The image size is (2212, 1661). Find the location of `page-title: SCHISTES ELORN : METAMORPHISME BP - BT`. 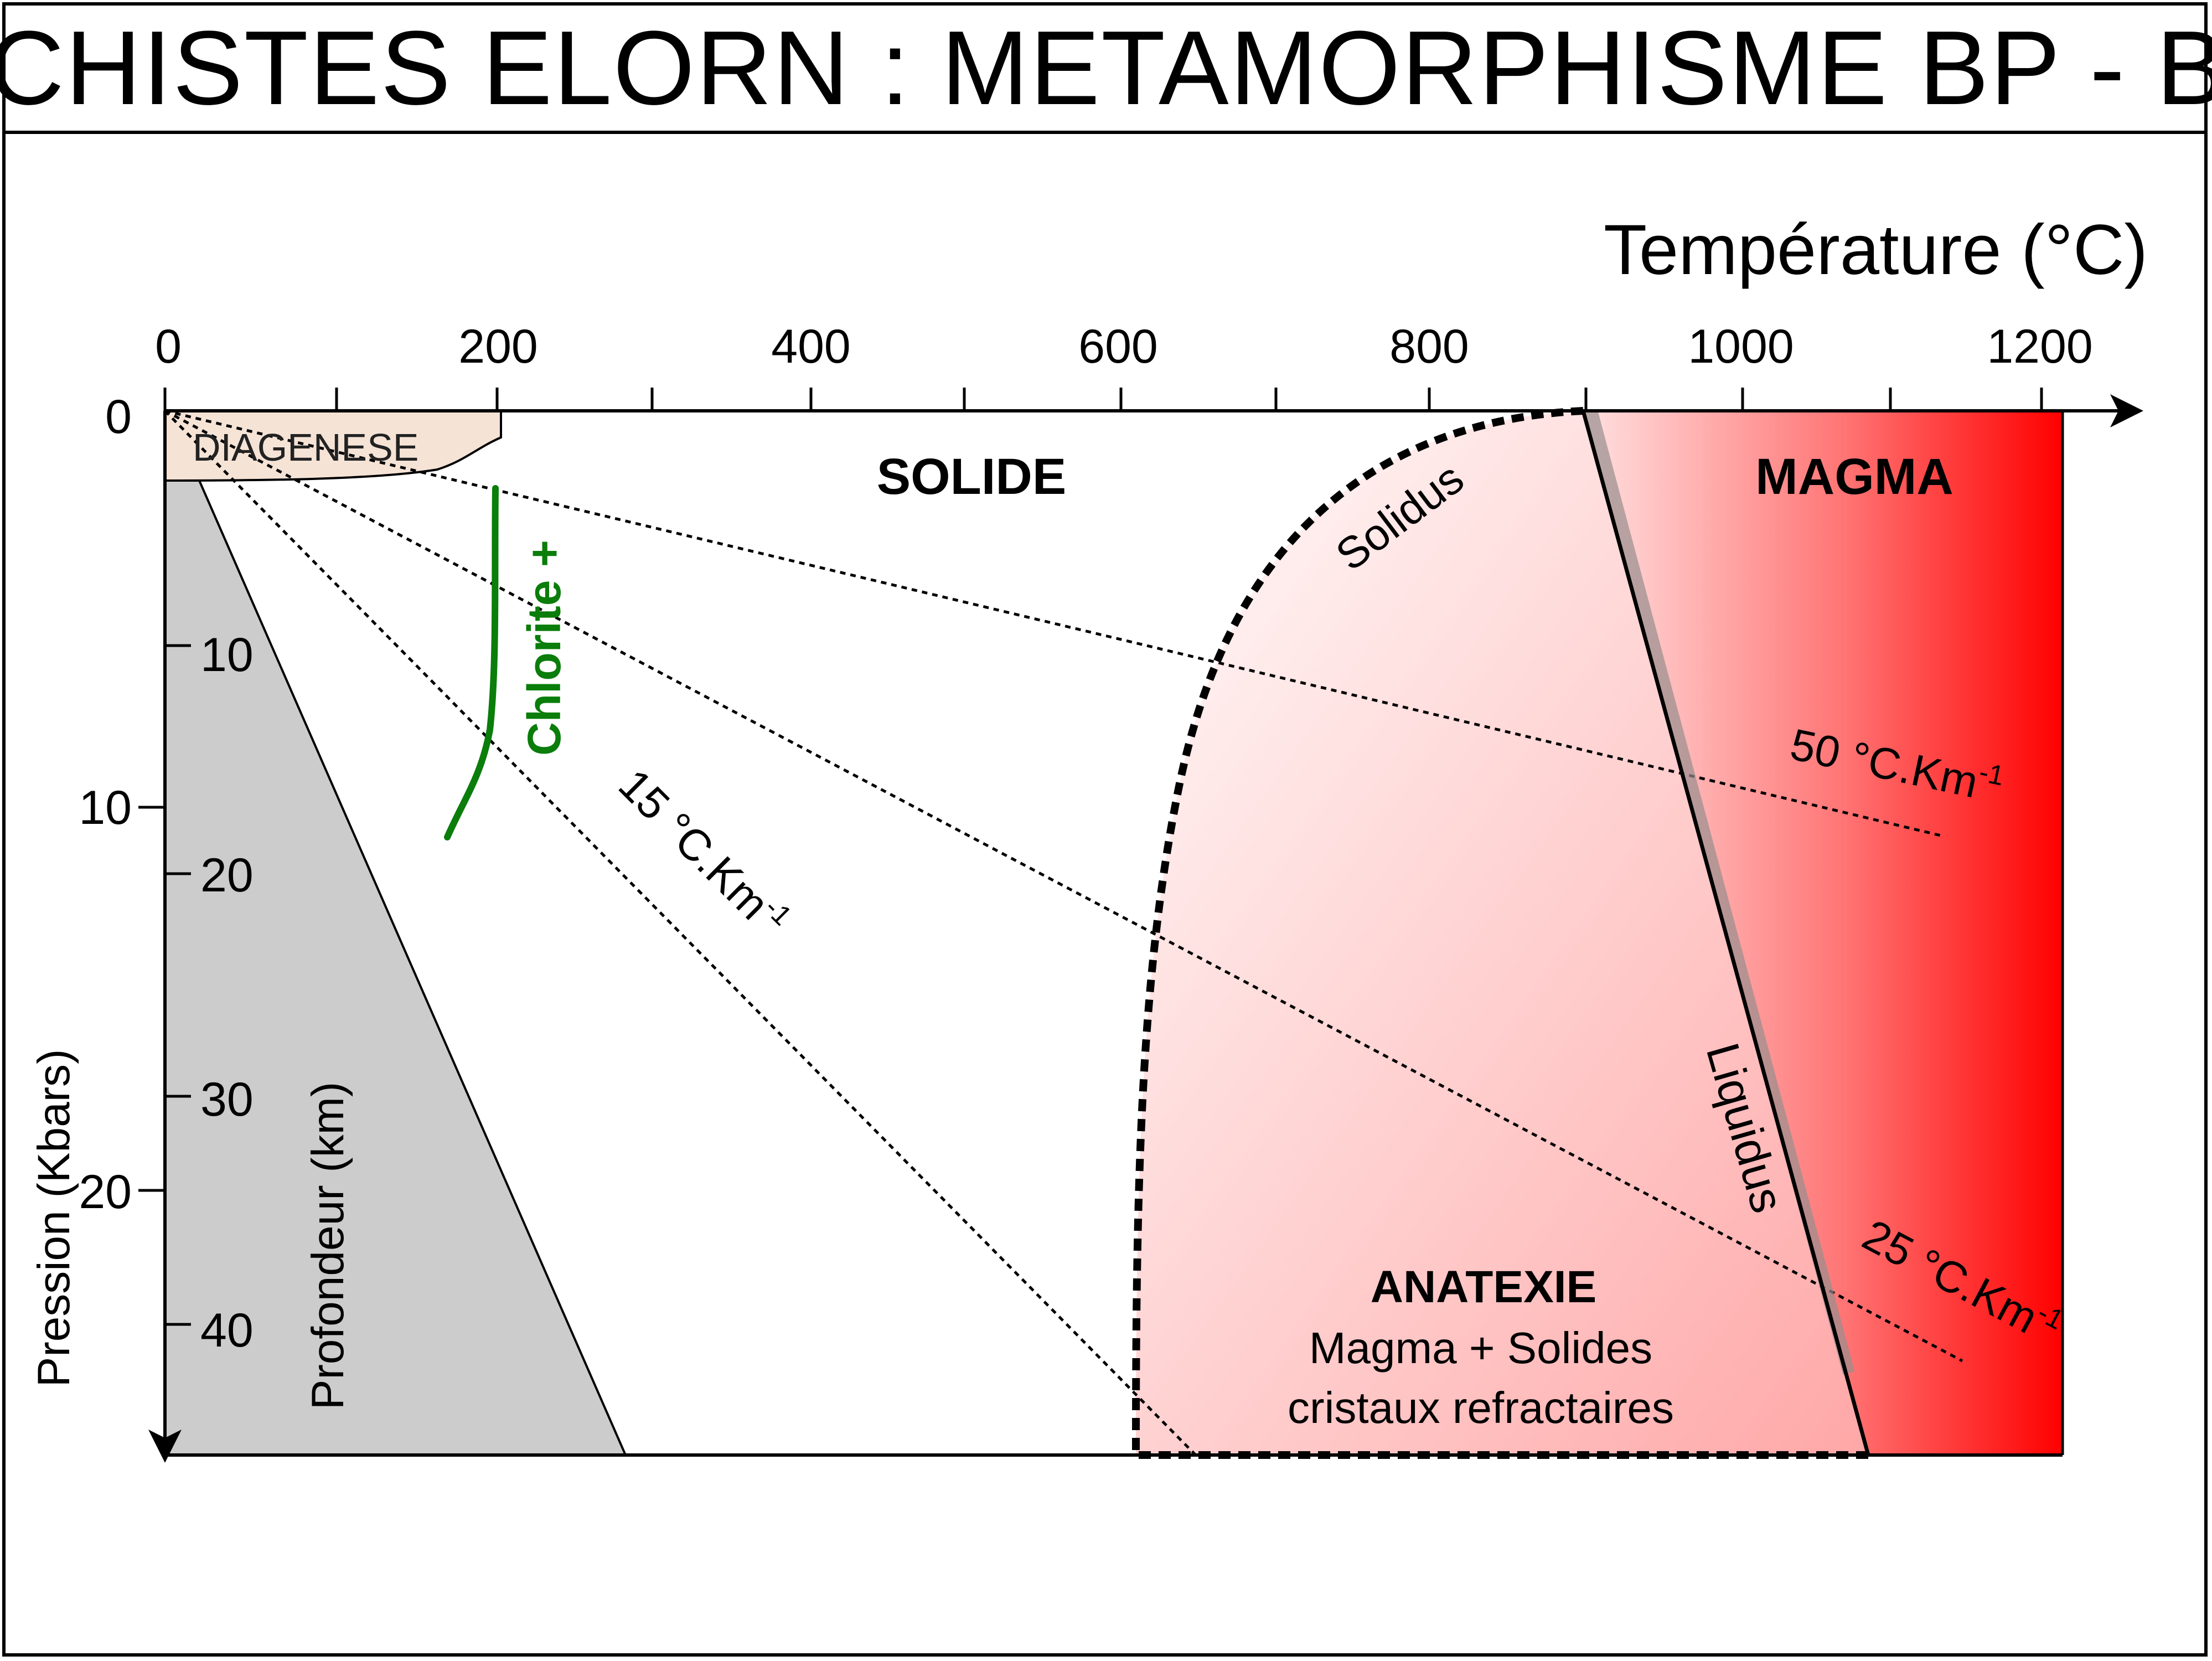

page-title: SCHISTES ELORN : METAMORPHISME BP - BT is located at coordinates (1106, 68).